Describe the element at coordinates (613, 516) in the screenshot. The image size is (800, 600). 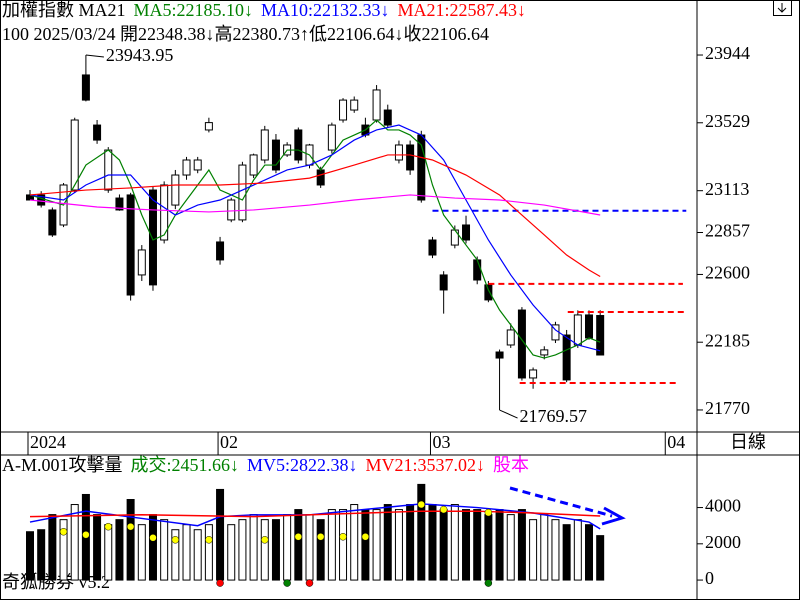
I see `trend-arrow-head` at that location.